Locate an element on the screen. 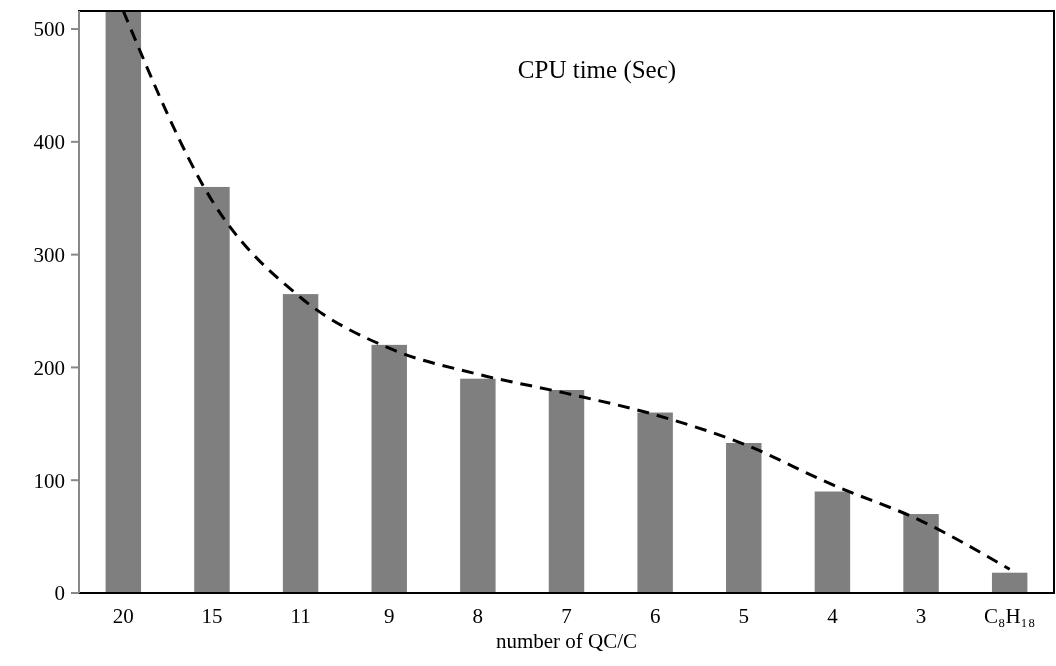 The image size is (1056, 666). x-tick-label: 6 is located at coordinates (655, 616).